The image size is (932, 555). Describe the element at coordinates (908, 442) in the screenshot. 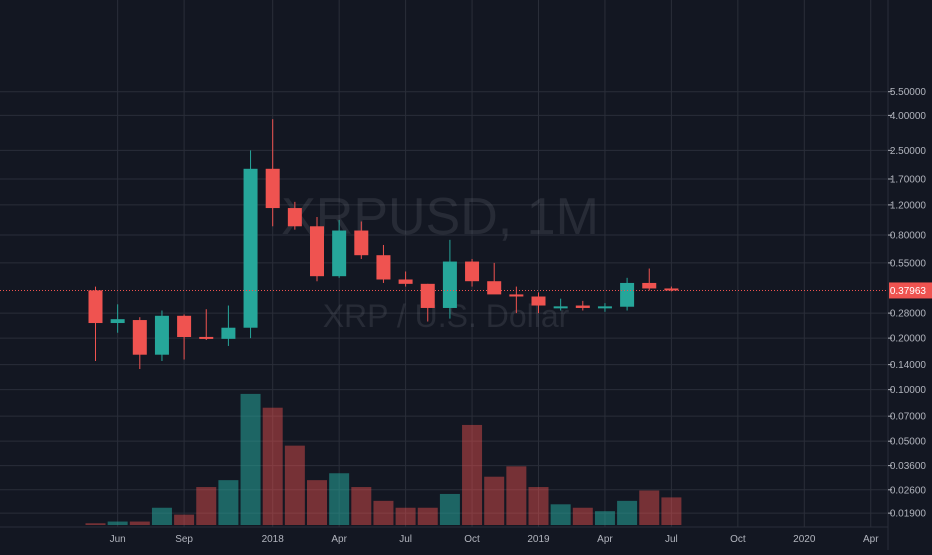

I see `price-axis-label: 0.05000` at that location.